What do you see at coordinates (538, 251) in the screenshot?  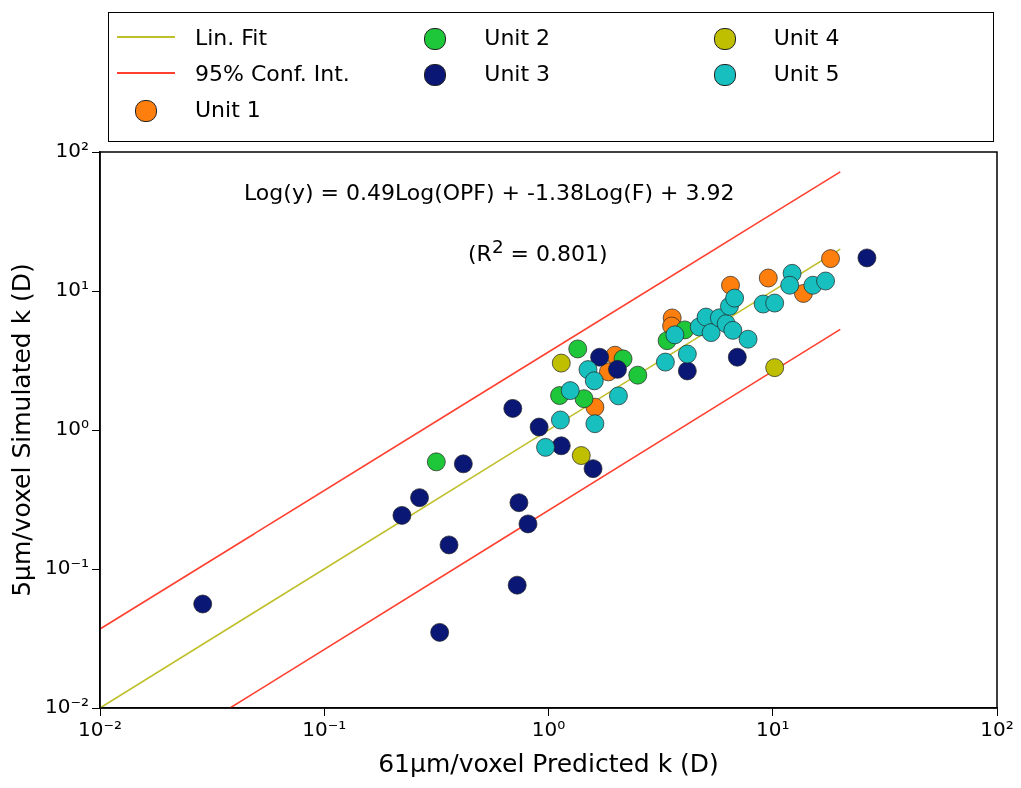 I see `annotation: (R$^{2}$ = 0.801)` at bounding box center [538, 251].